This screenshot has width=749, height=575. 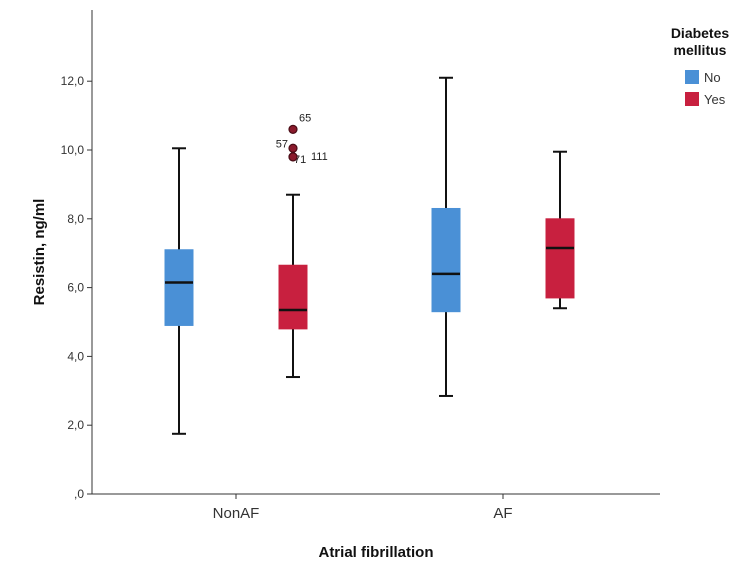 I want to click on outlier-label: 111, so click(x=319, y=157).